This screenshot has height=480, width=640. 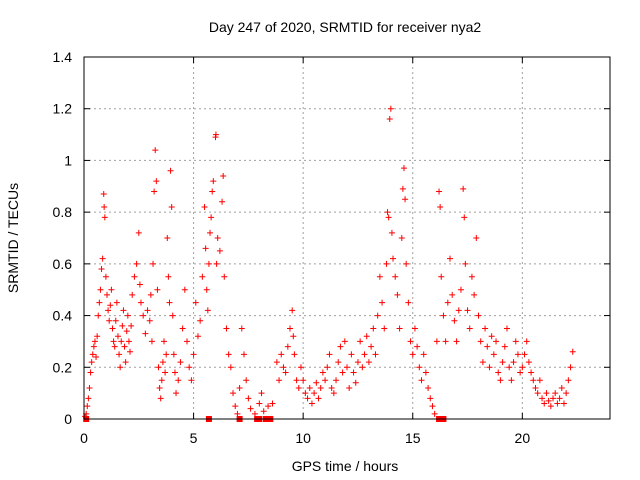 What do you see at coordinates (63, 367) in the screenshot?
I see `y-tick-label: 0.2` at bounding box center [63, 367].